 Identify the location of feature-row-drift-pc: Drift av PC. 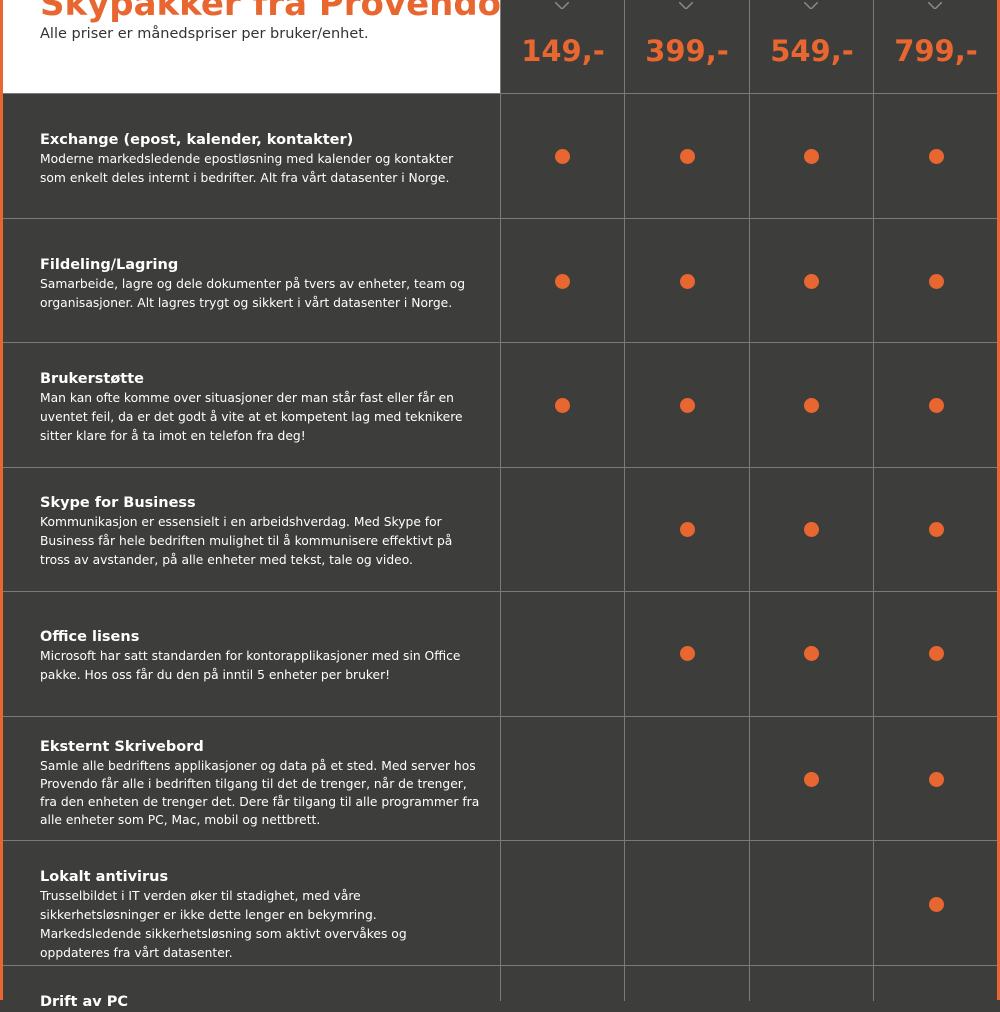
(500, 987).